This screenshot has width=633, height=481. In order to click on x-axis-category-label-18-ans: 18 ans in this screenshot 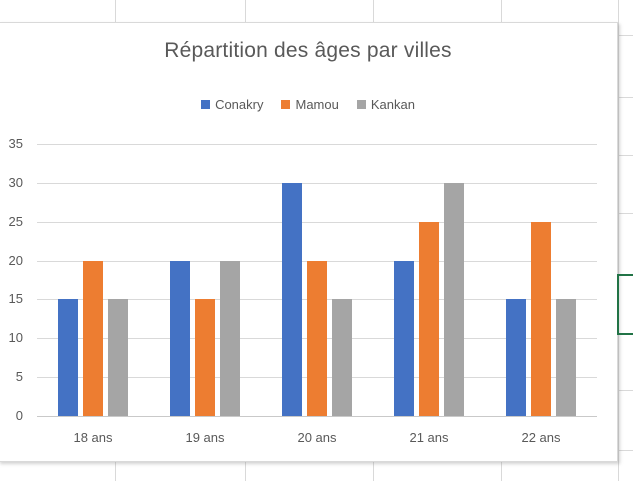, I will do `click(93, 437)`.